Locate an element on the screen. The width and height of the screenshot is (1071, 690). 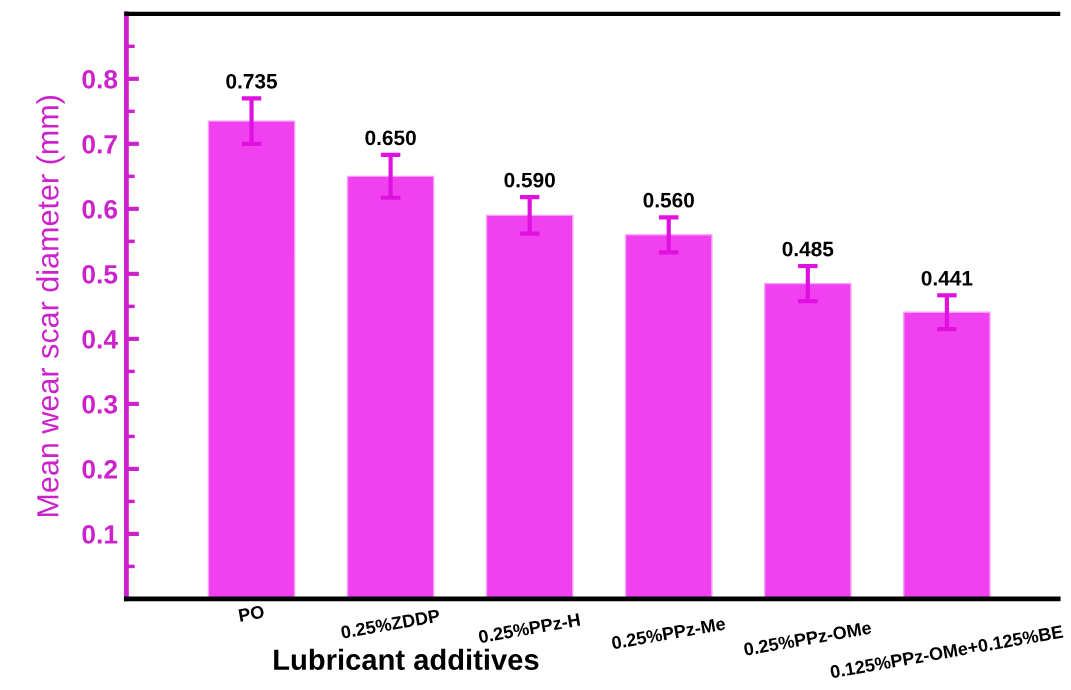
y-tick-label: 0.2 is located at coordinates (99, 469).